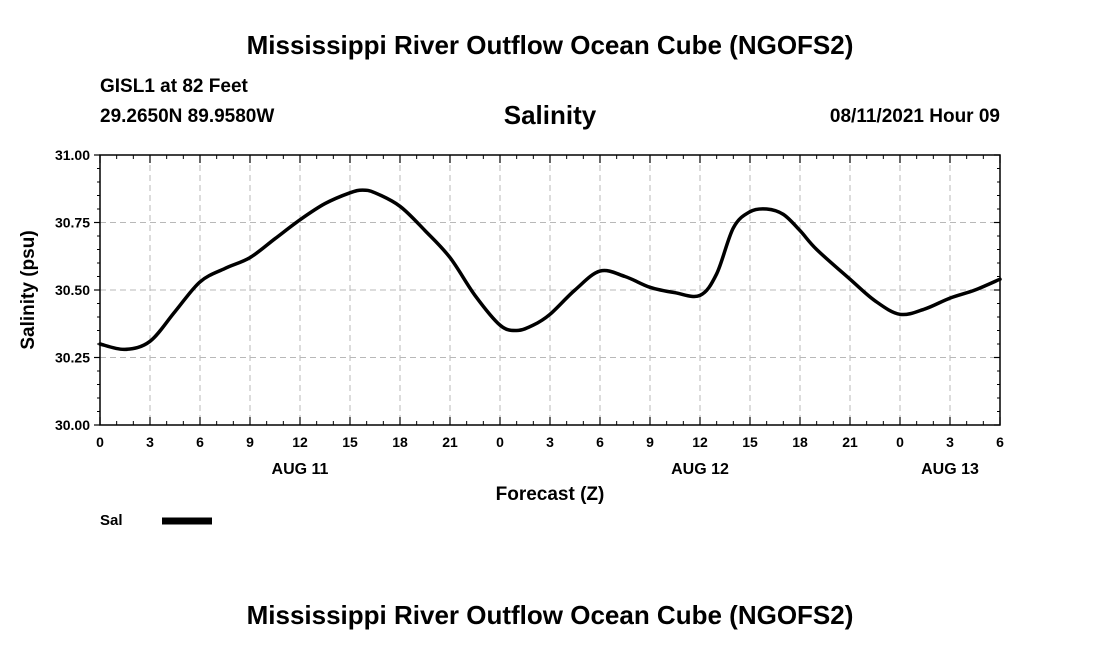 Image resolution: width=1100 pixels, height=650 pixels. What do you see at coordinates (914, 116) in the screenshot?
I see `forecast-datetime: 08/11/2021 Hour 09` at bounding box center [914, 116].